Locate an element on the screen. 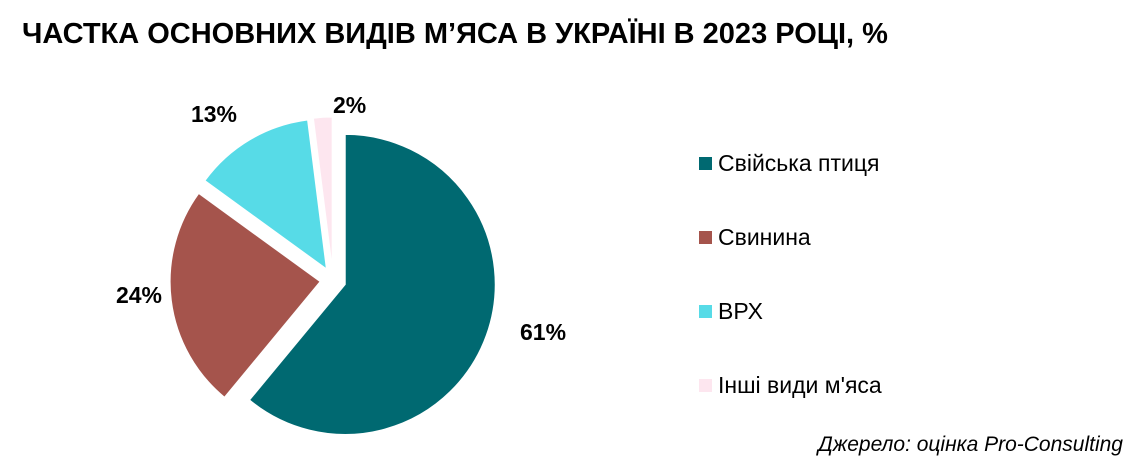 The image size is (1139, 474). data-label-poultry: 61% is located at coordinates (543, 332).